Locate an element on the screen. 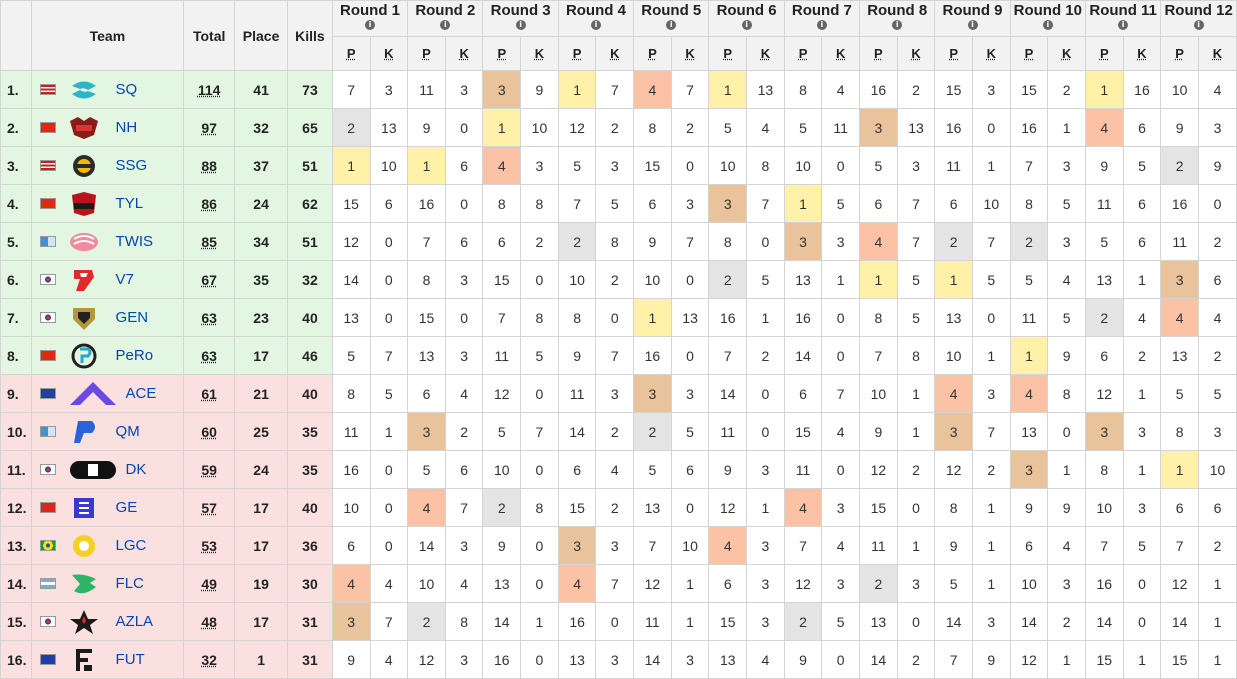  team-link: PeRo is located at coordinates (134, 355).